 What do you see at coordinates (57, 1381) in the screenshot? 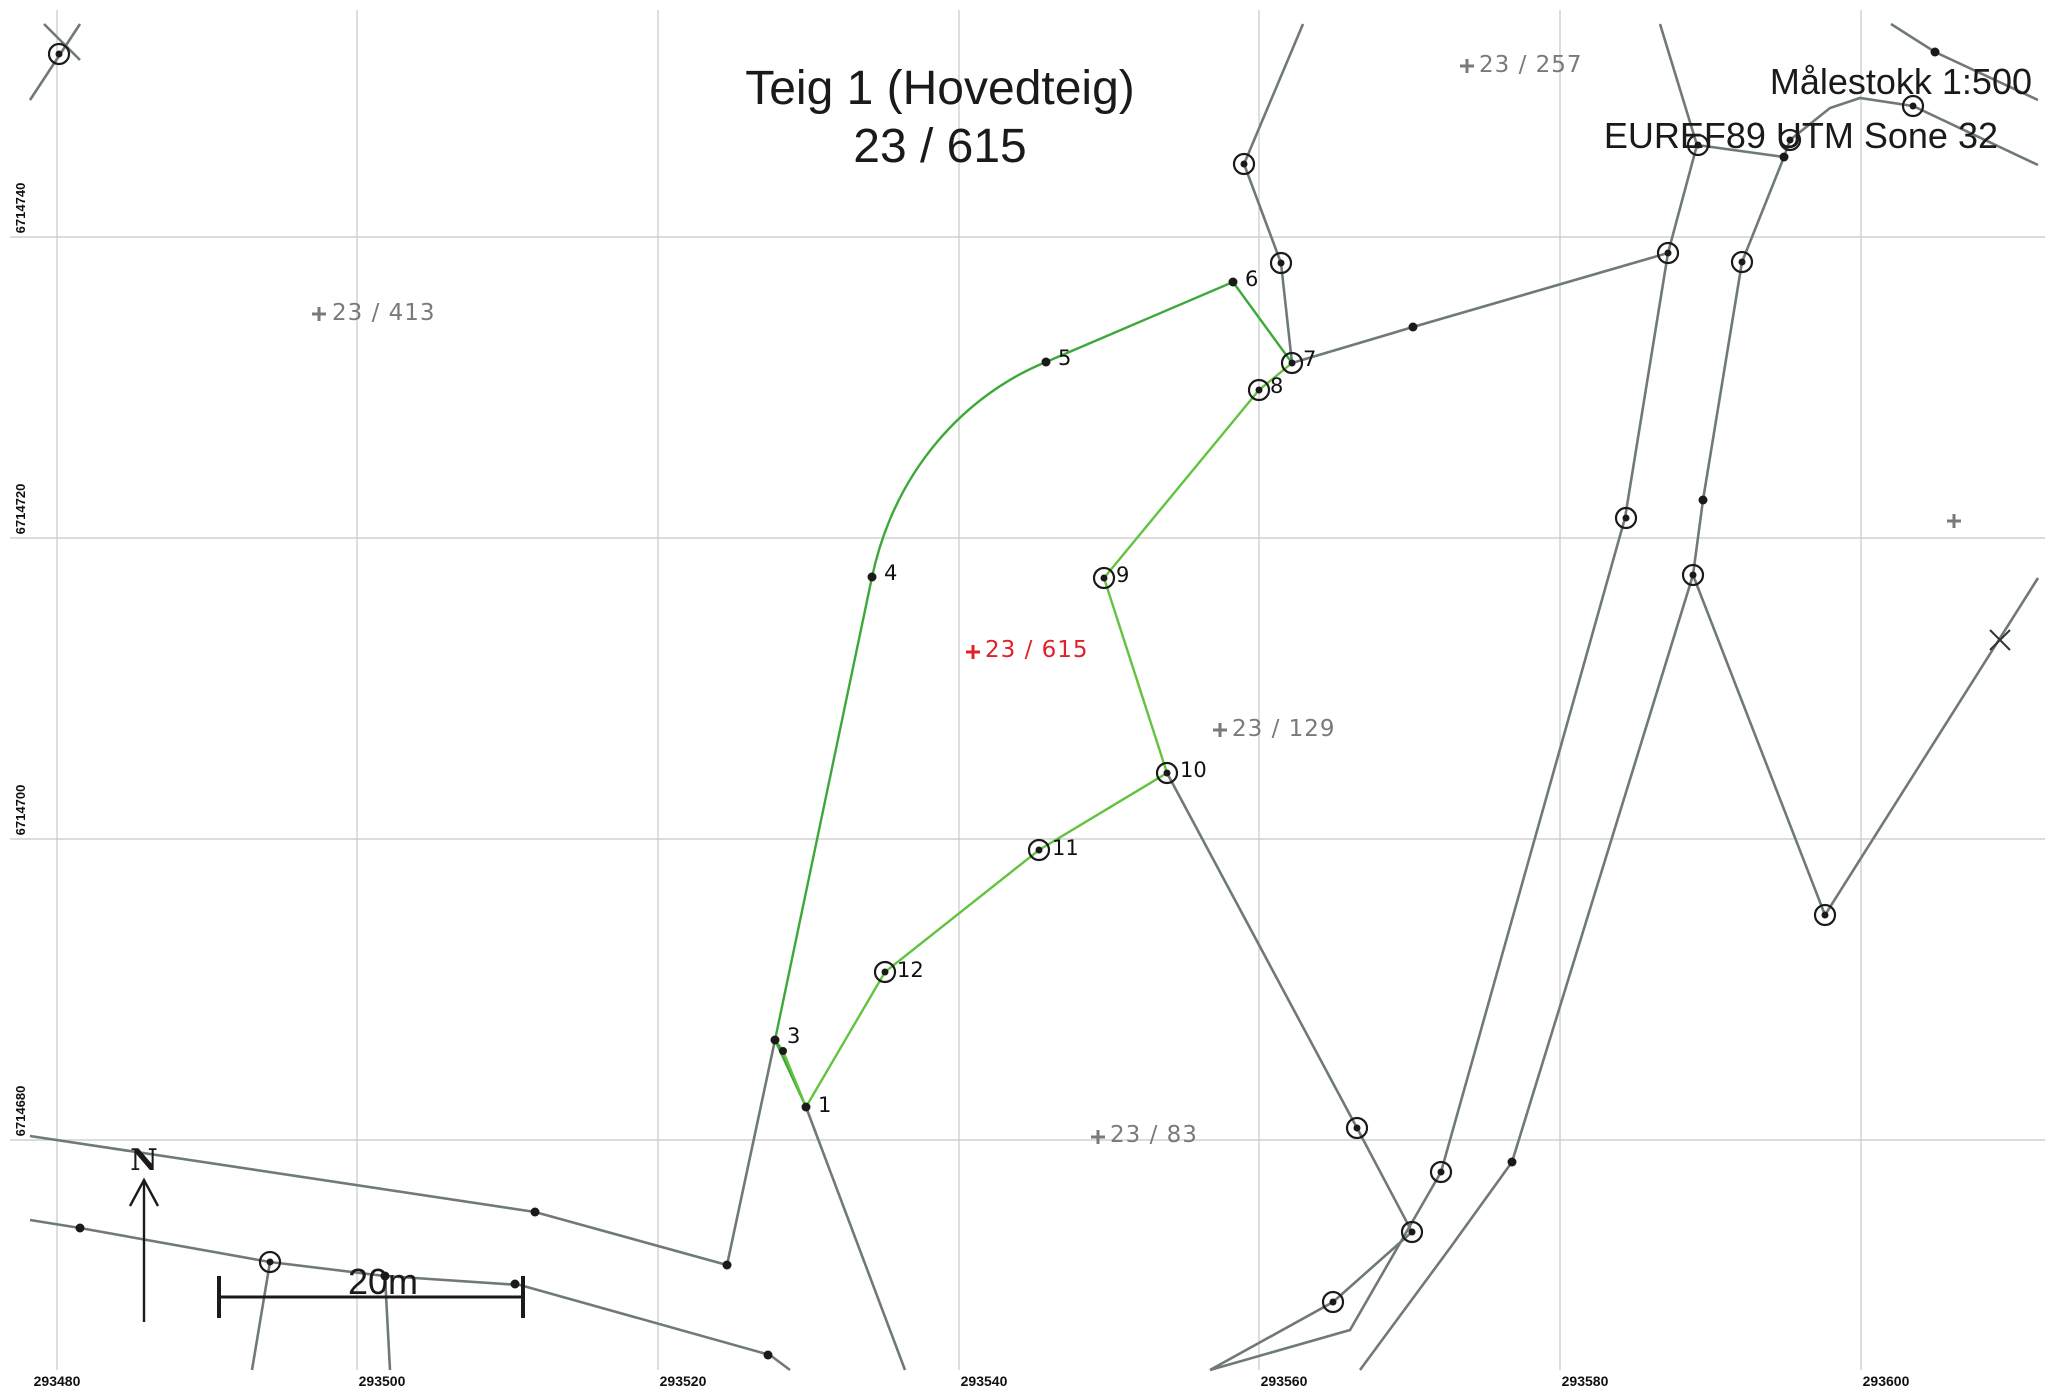
I see `easting-label: 293480` at bounding box center [57, 1381].